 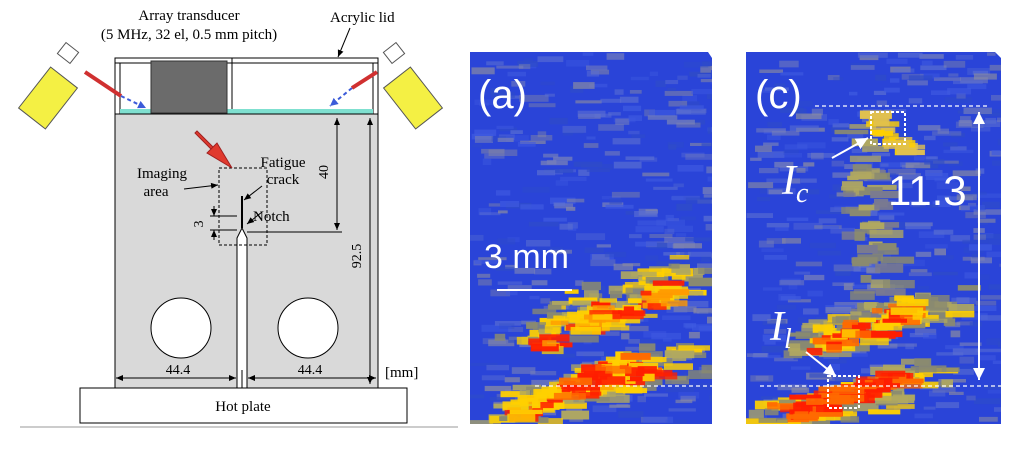 I want to click on transducer-spec: (5 MHz, 32 el, 0.5 mm pitch), so click(x=189, y=35).